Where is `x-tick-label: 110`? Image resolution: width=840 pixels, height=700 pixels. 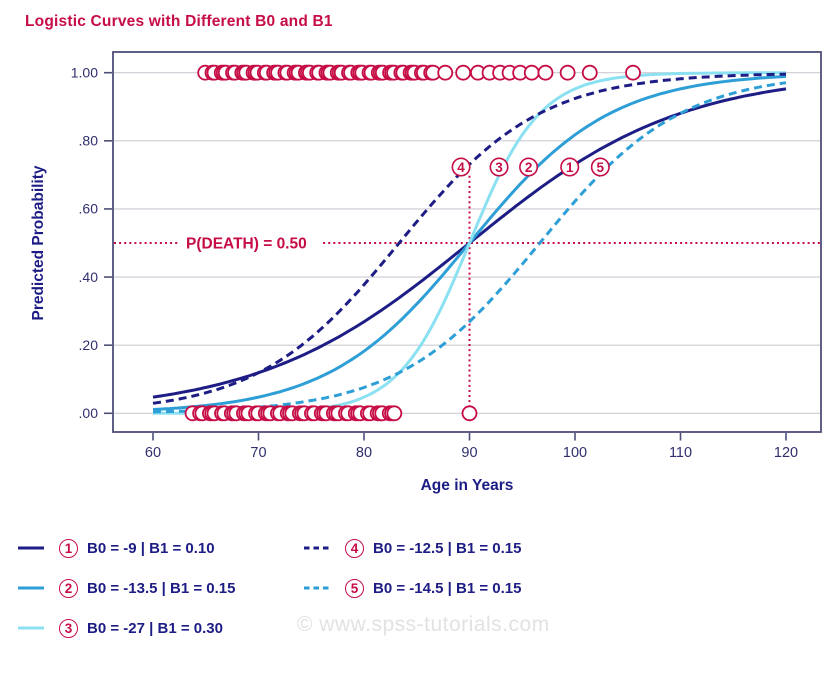 x-tick-label: 110 is located at coordinates (680, 453).